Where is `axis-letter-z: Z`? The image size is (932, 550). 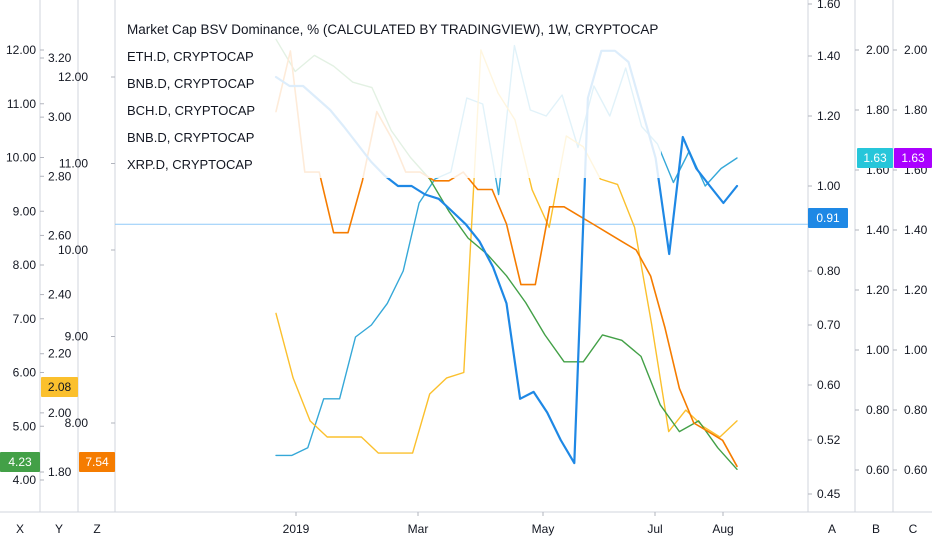 axis-letter-z: Z is located at coordinates (96, 529).